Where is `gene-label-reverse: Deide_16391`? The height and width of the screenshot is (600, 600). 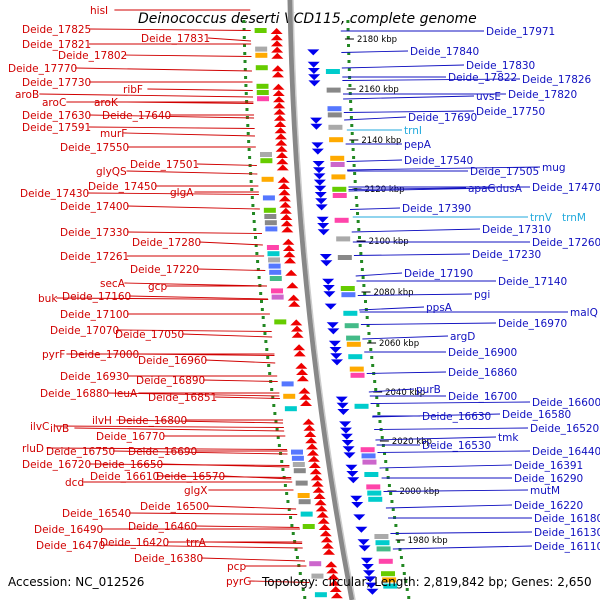
gene-label-reverse: Deide_16391 is located at coordinates (548, 466).